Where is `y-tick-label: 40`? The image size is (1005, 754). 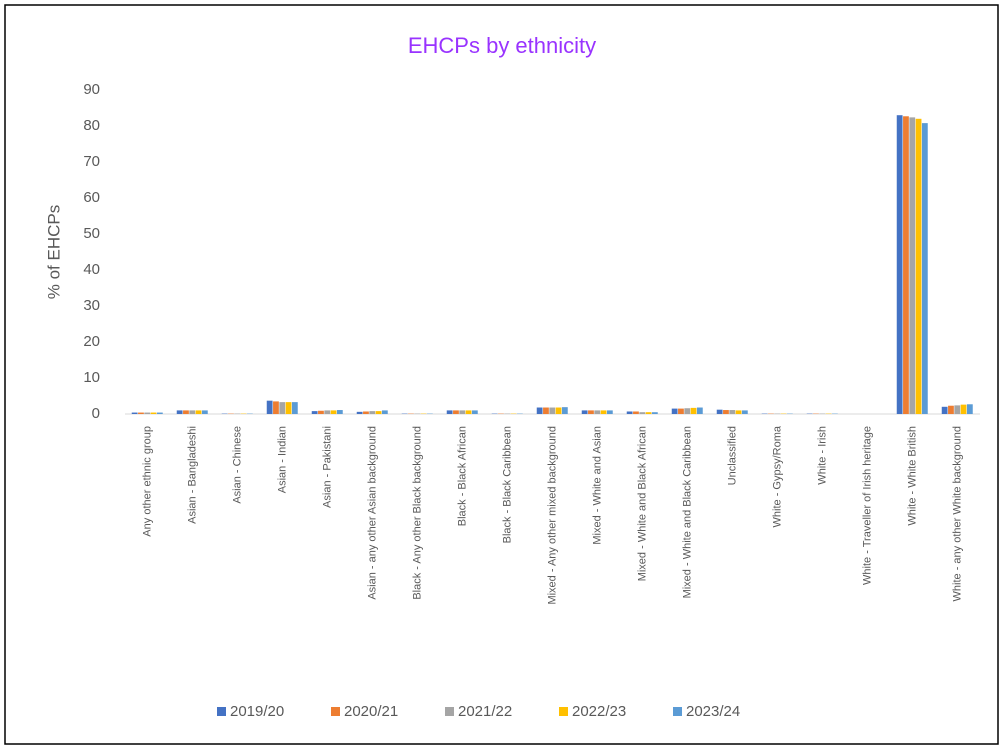 y-tick-label: 40 is located at coordinates (91, 269).